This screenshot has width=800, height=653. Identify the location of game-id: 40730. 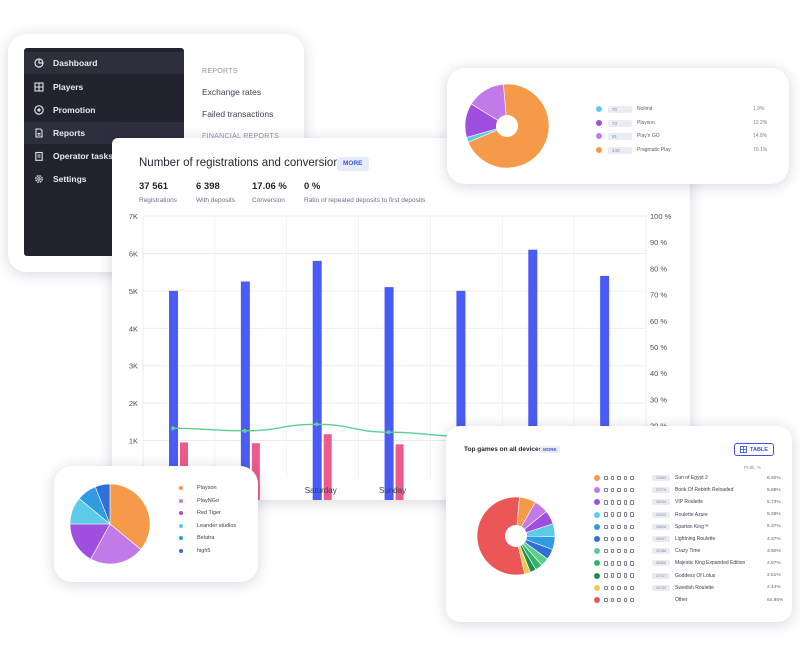
(661, 587).